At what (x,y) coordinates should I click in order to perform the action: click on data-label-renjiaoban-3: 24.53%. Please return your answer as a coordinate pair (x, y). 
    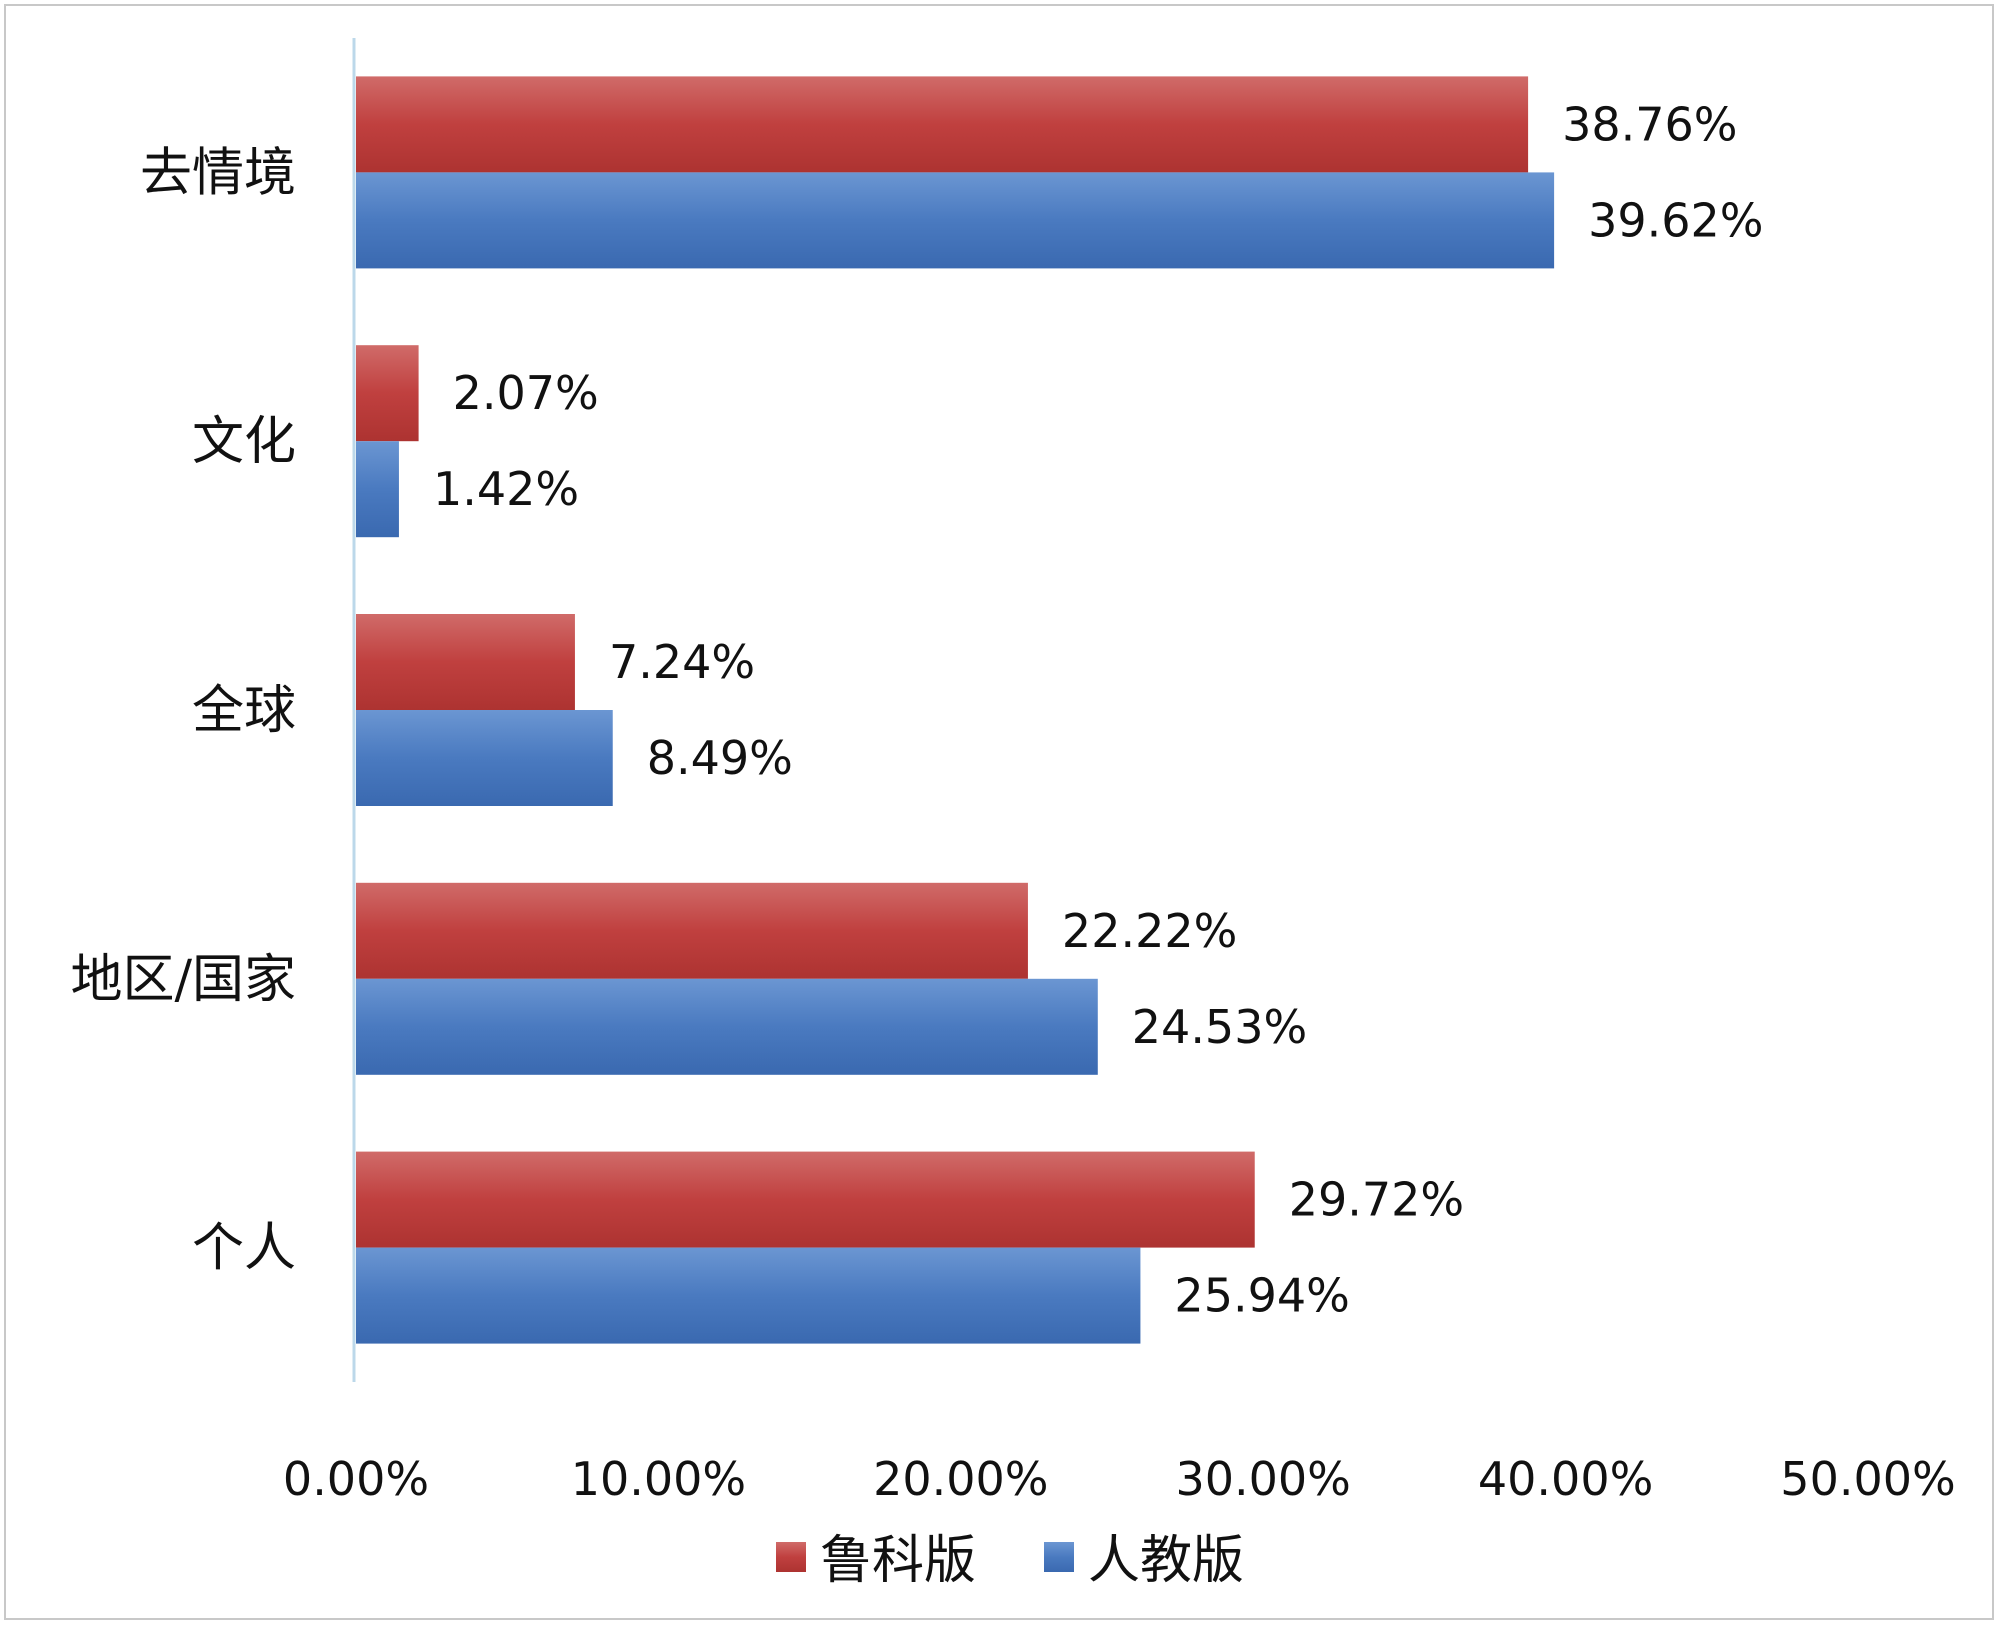
    Looking at the image, I should click on (1219, 1027).